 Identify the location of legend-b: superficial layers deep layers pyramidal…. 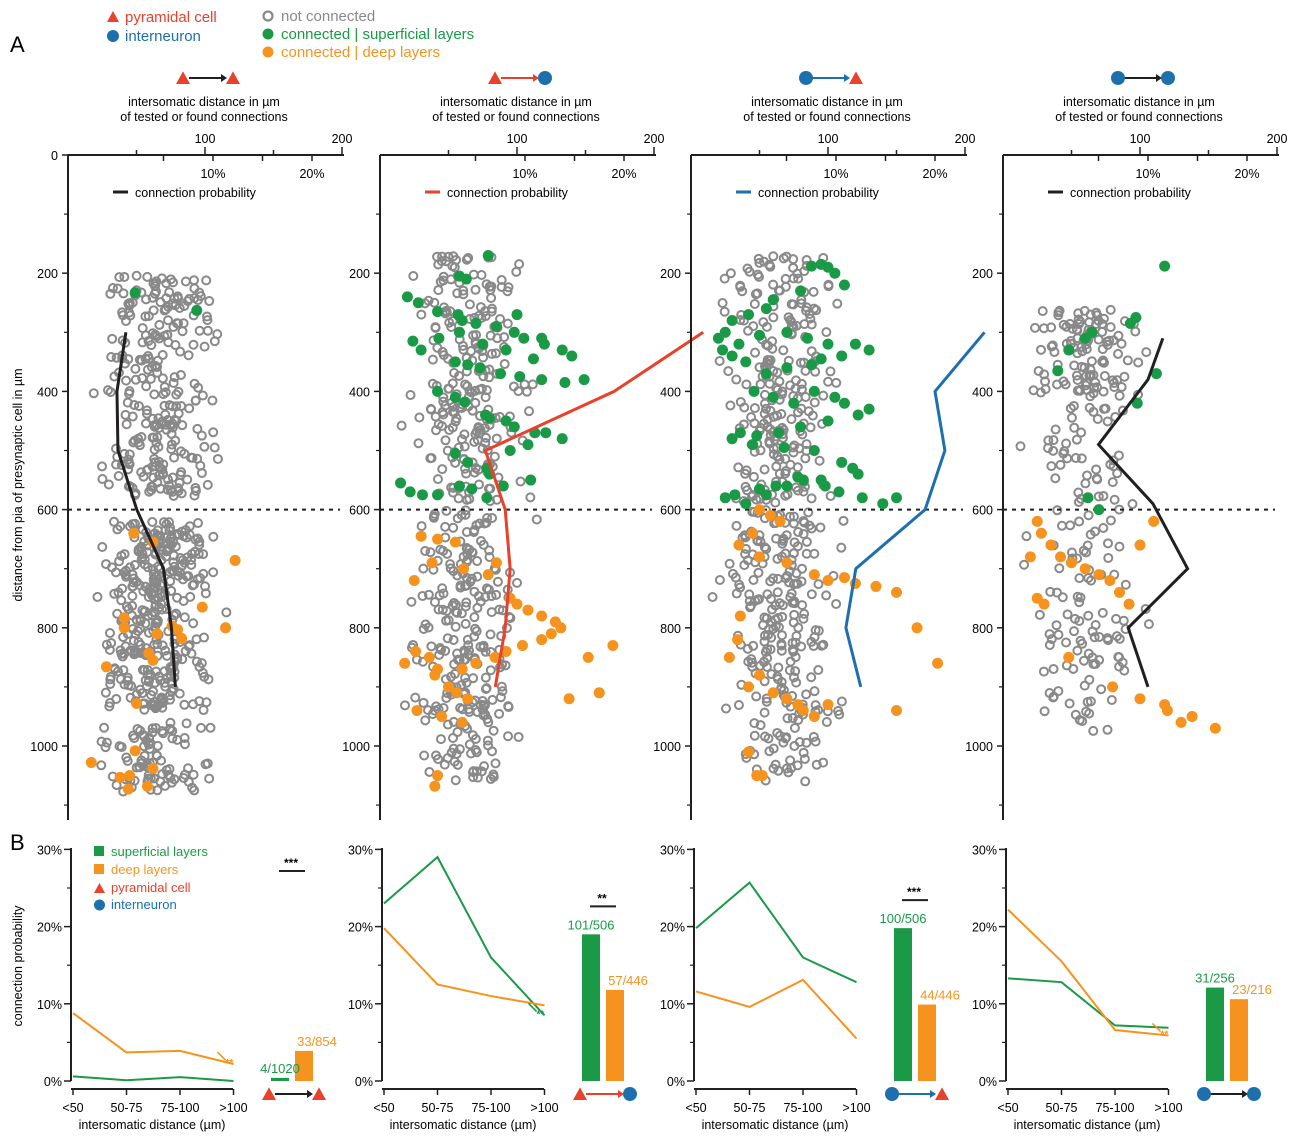
(151, 878).